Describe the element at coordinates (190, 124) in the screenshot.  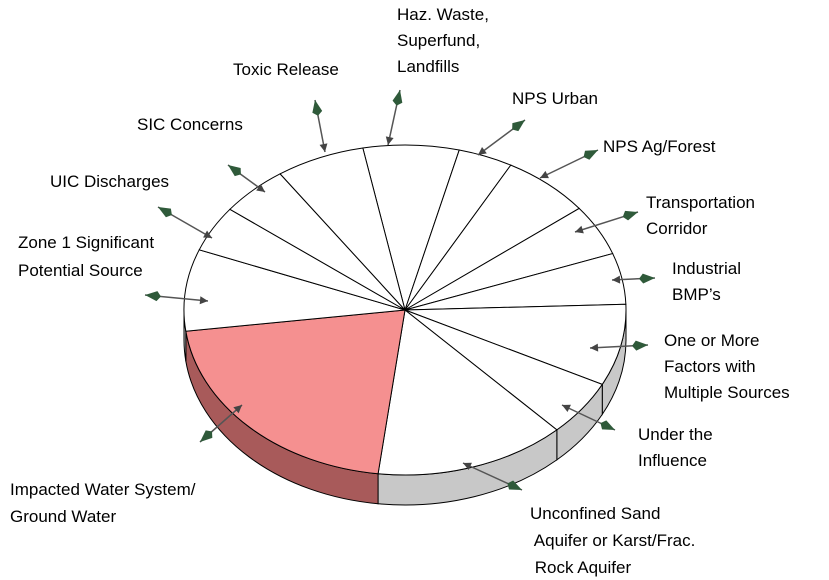
I see `slice-label: SIC Concerns` at that location.